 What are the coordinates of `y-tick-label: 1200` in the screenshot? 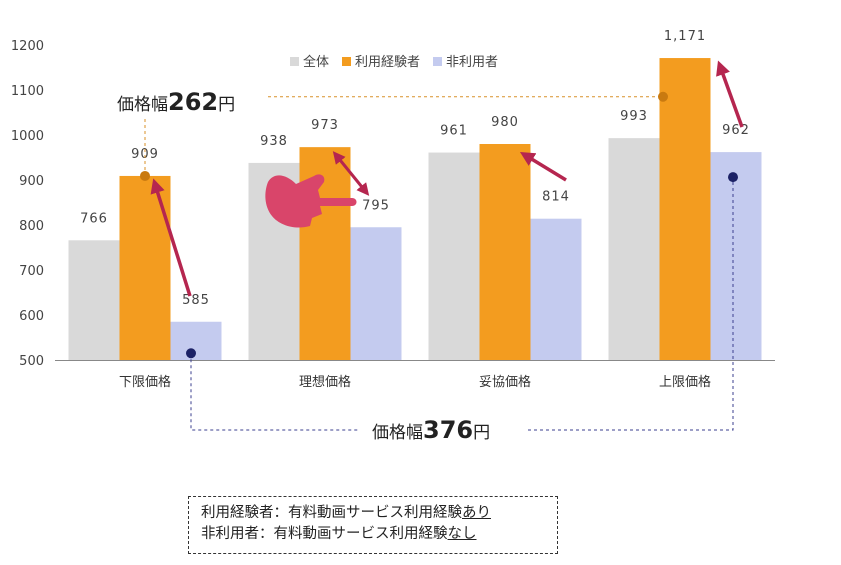 It's located at (27, 46).